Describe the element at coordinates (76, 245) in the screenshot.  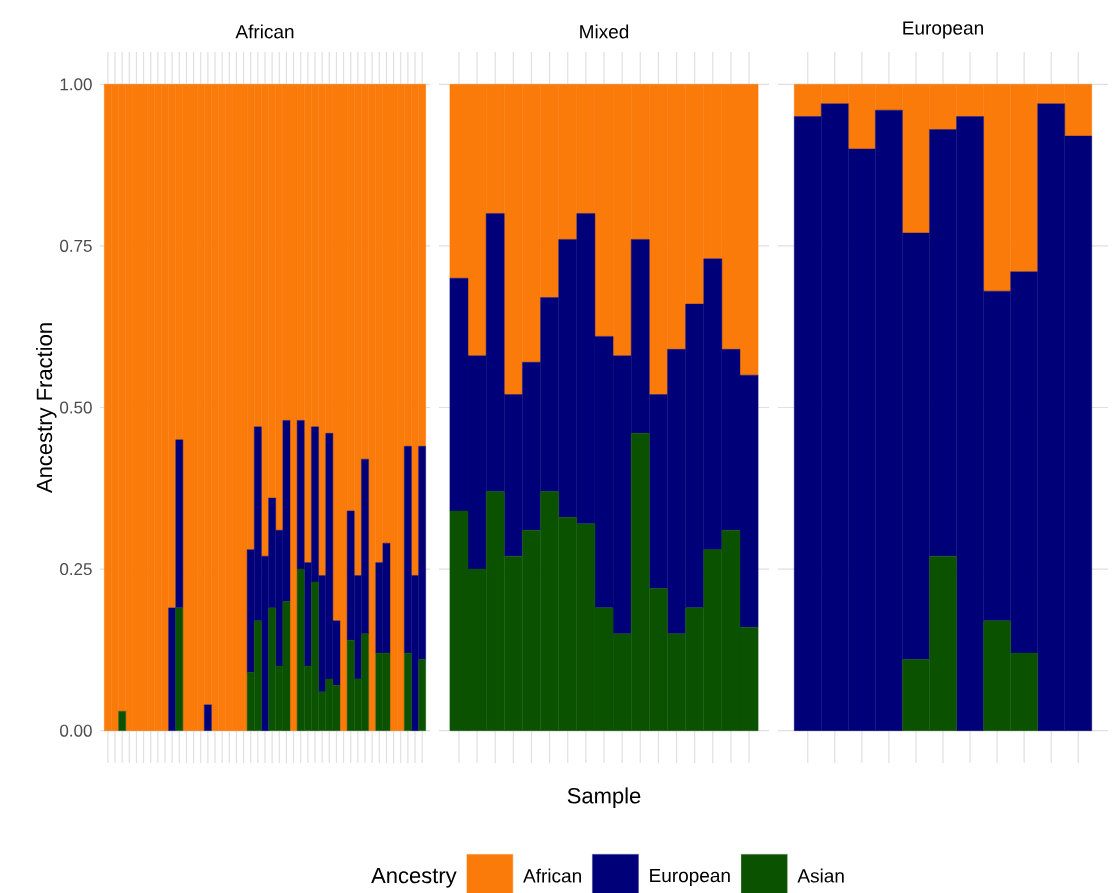
I see `y-tick-label: 0.75` at that location.